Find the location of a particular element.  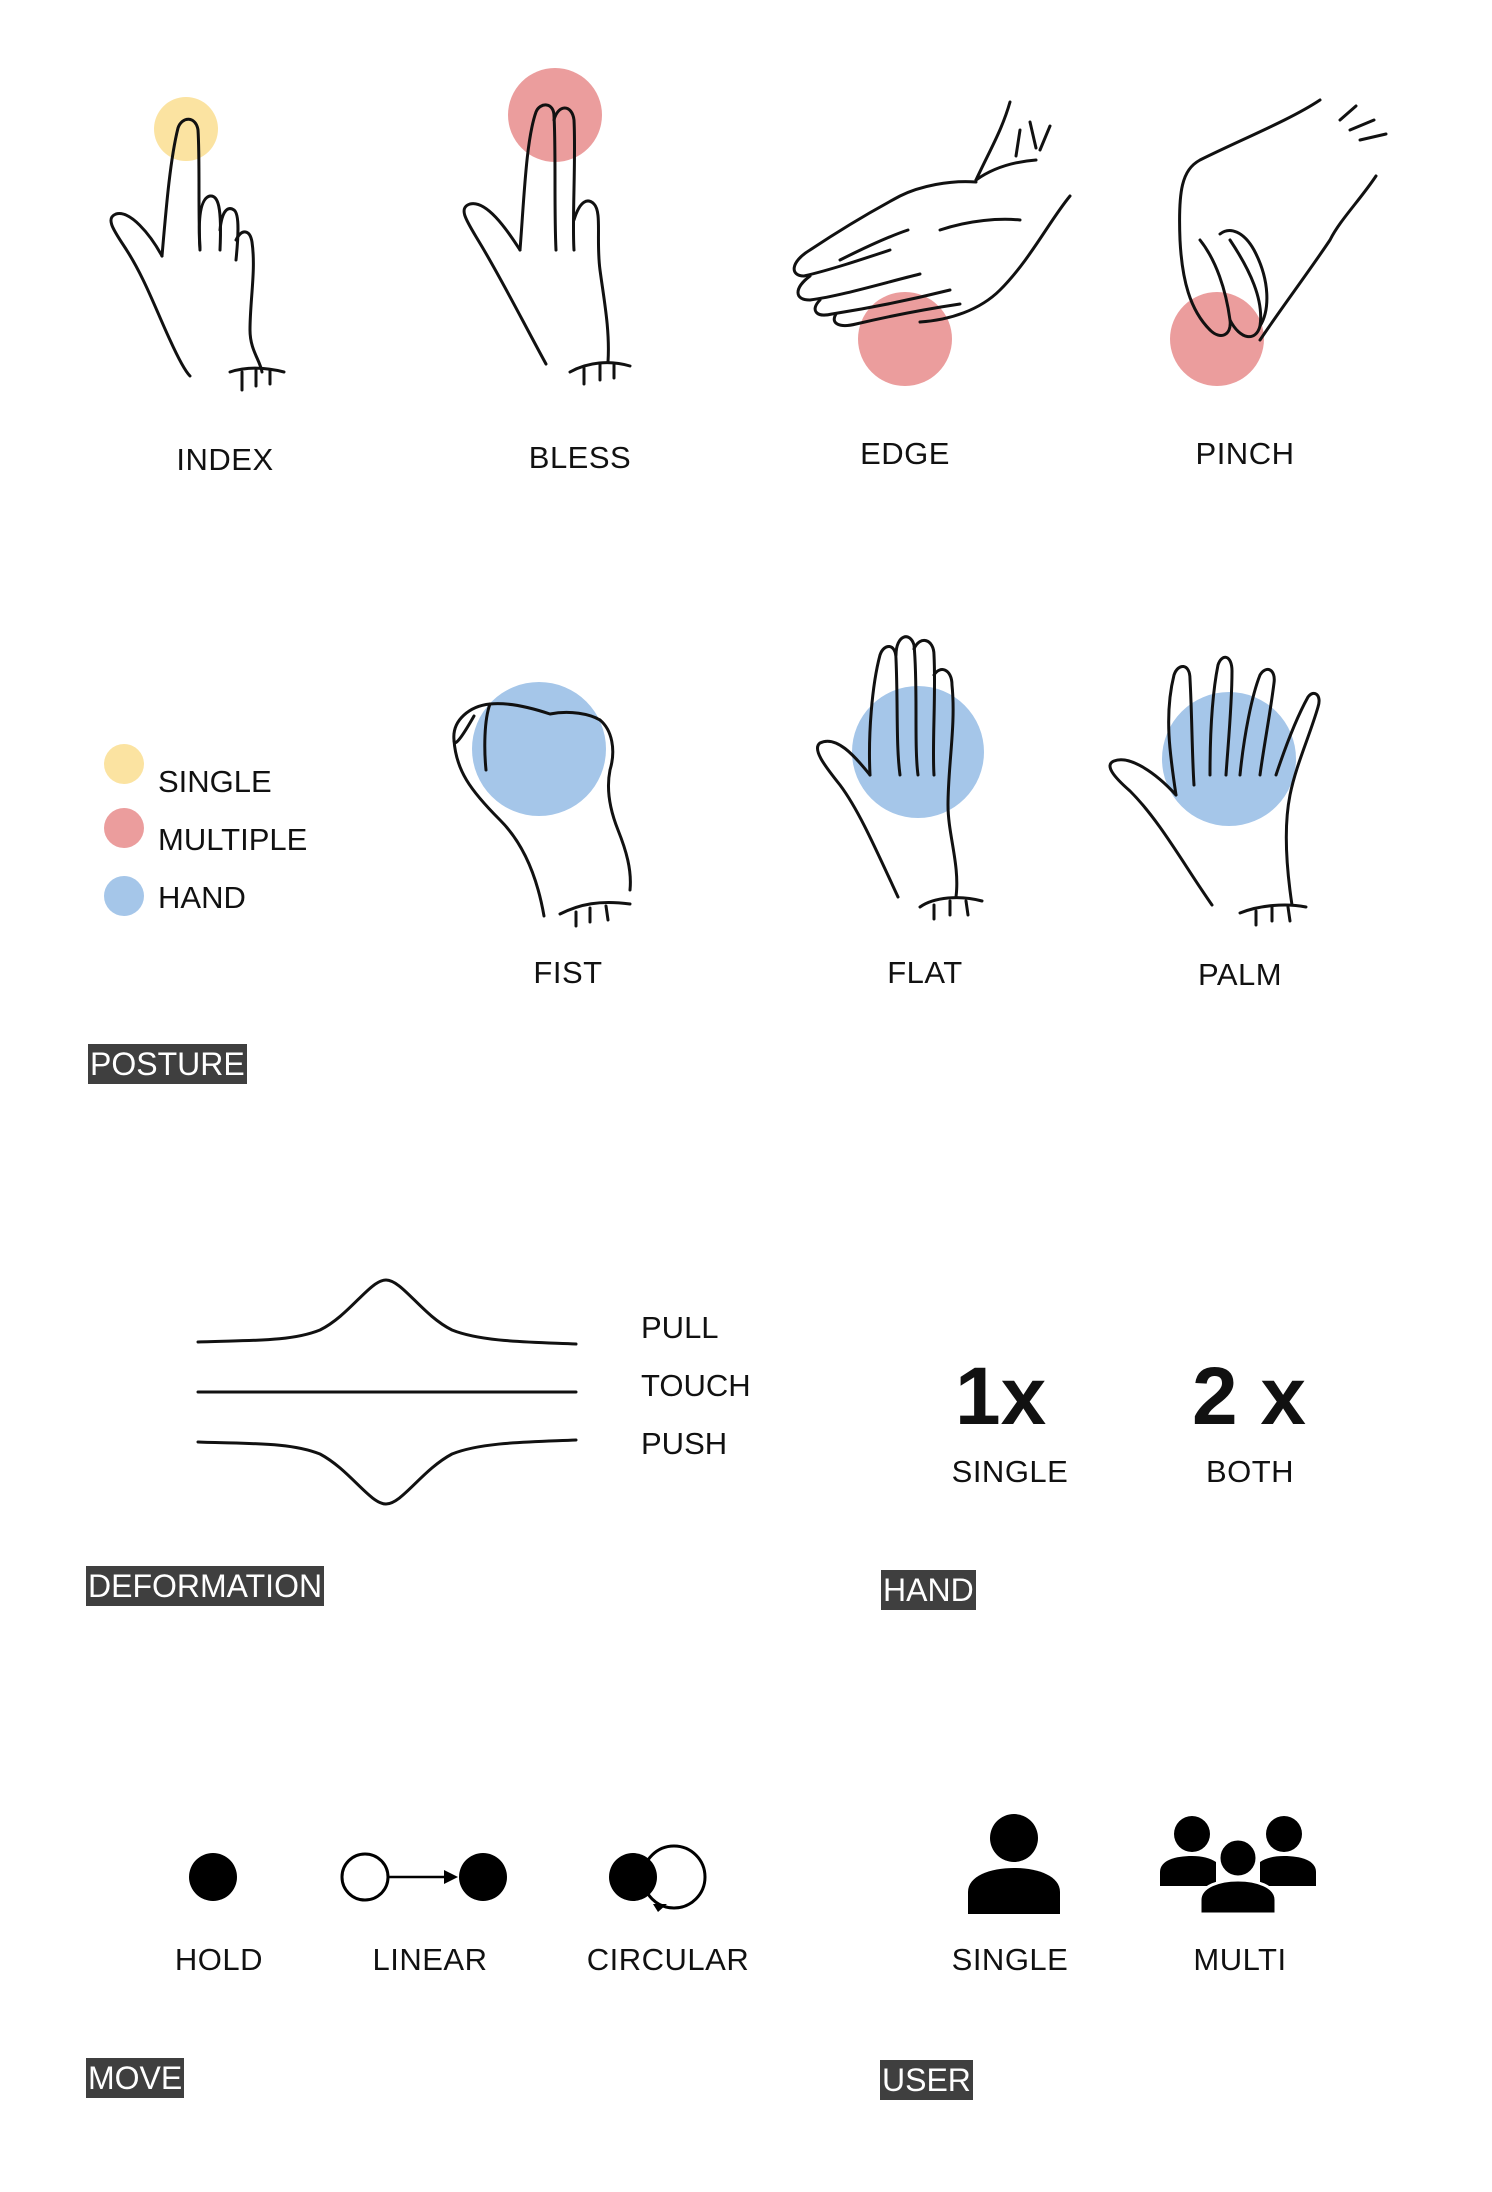

linear-move-icon is located at coordinates (423, 1877).